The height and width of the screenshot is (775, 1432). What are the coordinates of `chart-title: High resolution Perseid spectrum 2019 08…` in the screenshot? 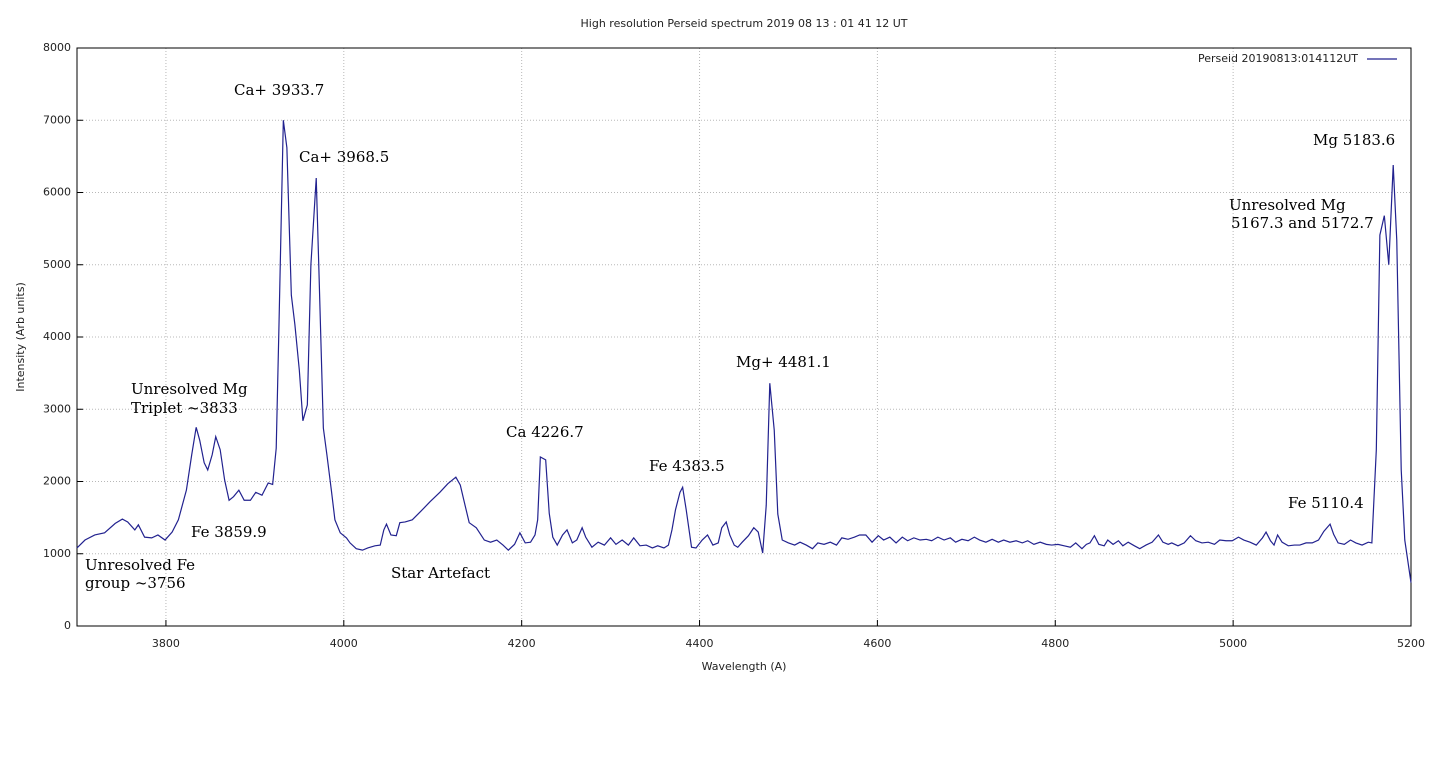 It's located at (744, 23).